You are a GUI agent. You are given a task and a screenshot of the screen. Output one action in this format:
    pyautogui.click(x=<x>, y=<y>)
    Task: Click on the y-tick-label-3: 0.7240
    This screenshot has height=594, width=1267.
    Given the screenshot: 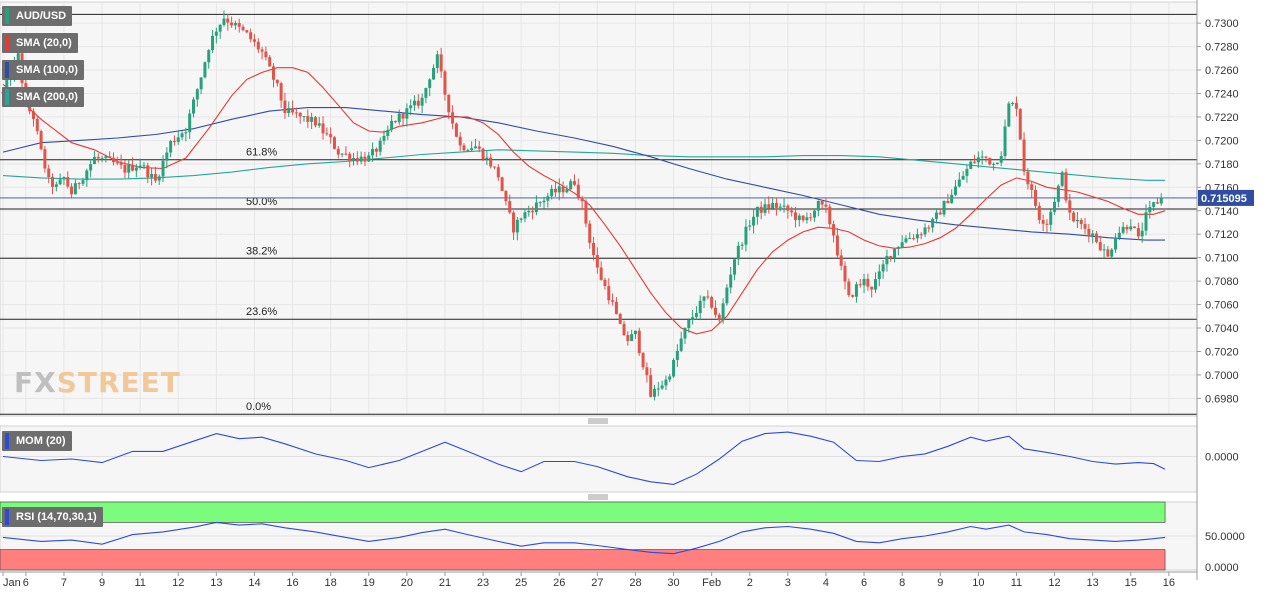 What is the action you would take?
    pyautogui.click(x=1222, y=94)
    